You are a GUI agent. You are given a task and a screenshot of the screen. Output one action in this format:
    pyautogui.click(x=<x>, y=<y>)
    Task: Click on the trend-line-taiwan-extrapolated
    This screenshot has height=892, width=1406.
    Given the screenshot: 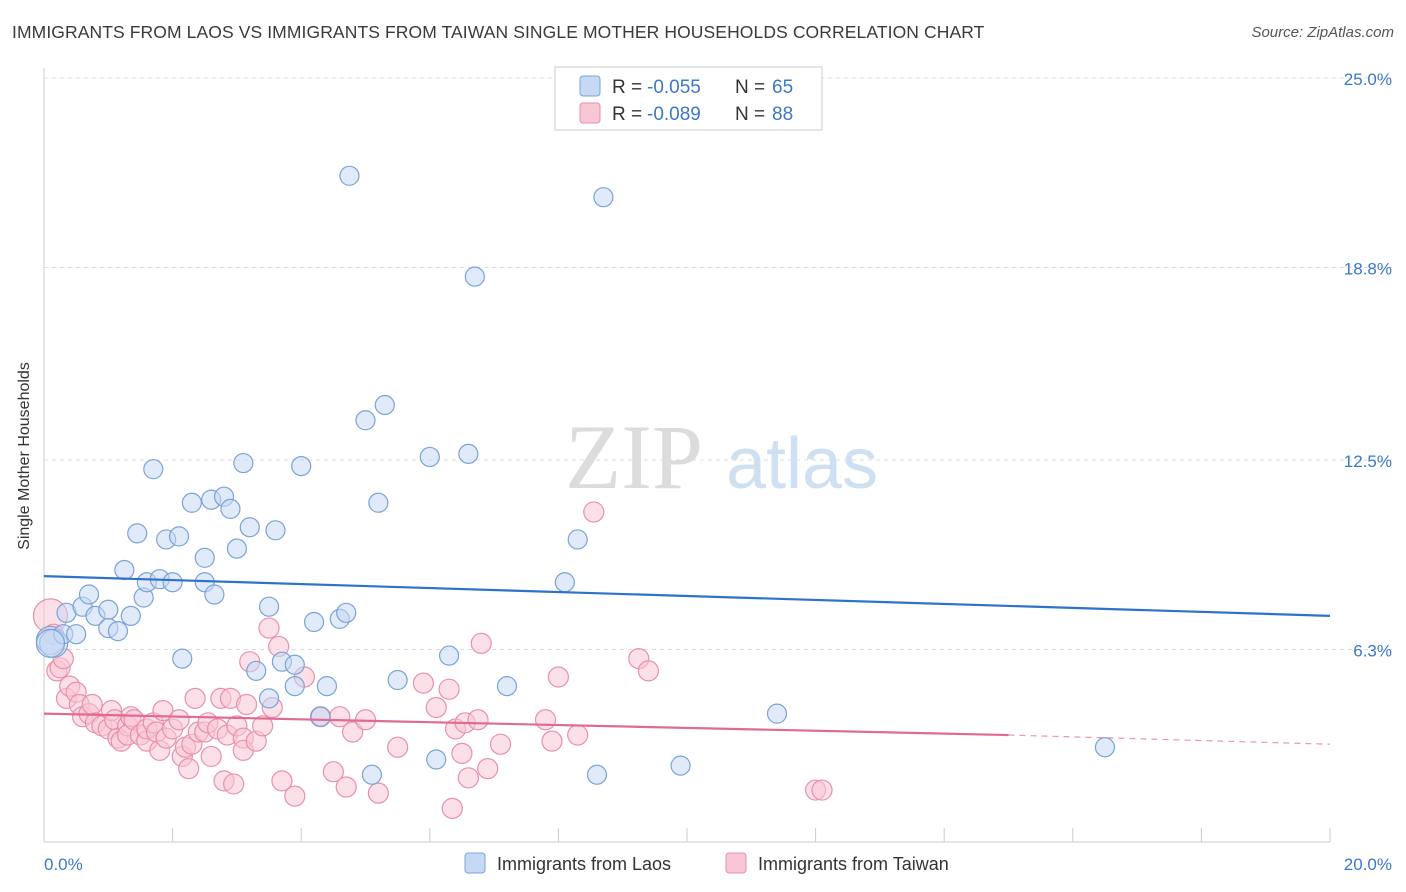 What is the action you would take?
    pyautogui.click(x=1169, y=739)
    